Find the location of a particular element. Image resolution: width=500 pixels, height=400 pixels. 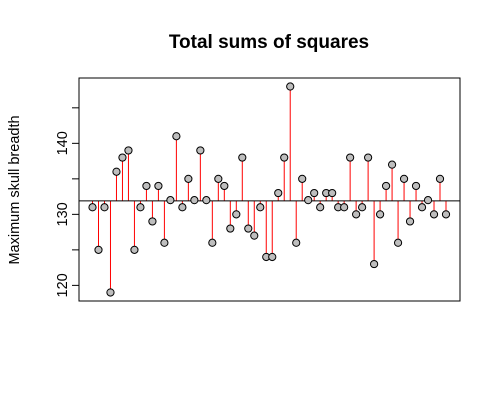

y-axis: 120 130 140 is located at coordinates (67, 202).